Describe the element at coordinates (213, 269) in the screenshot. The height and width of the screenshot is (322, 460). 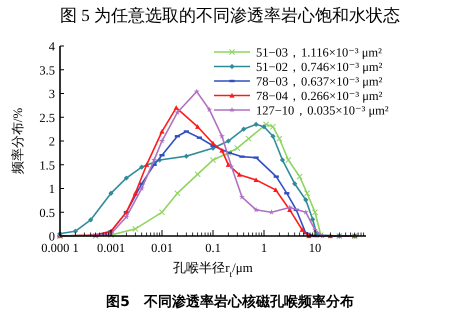
I see `xlabel: 孔喉半径r$_{t}$/μm` at that location.